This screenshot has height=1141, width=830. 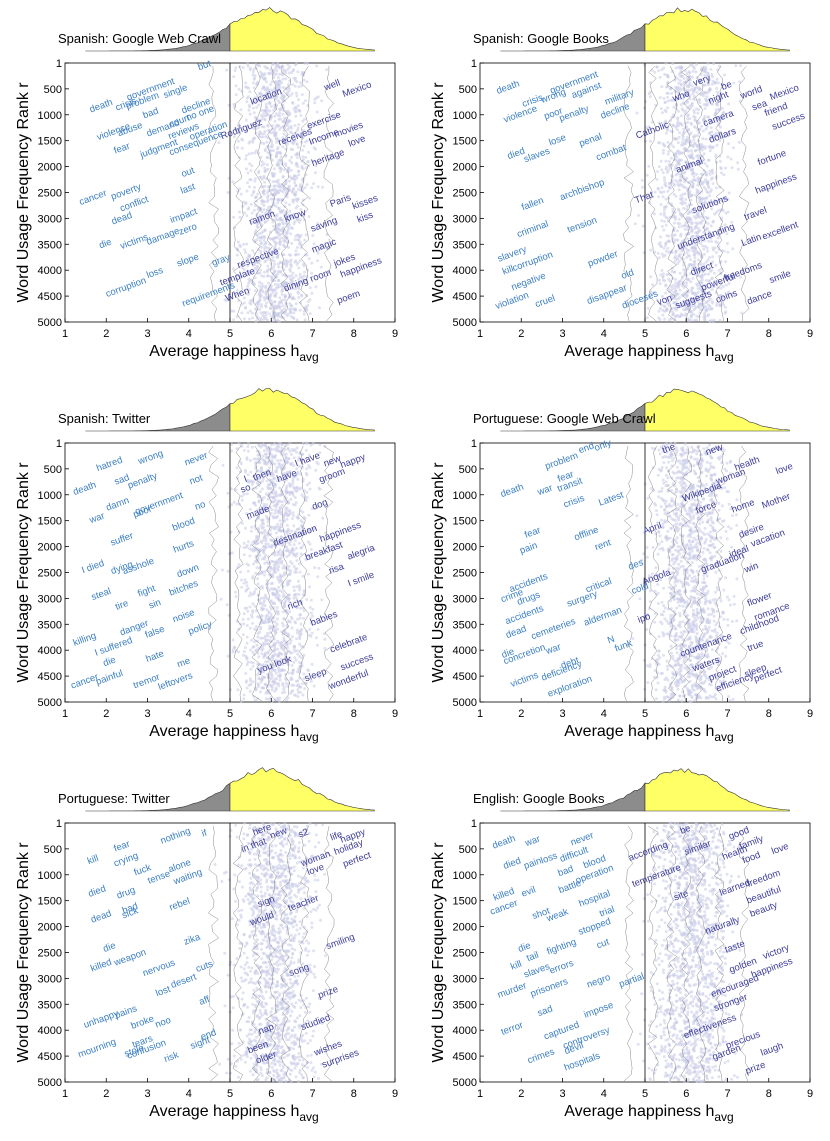 What do you see at coordinates (521, 334) in the screenshot?
I see `x-tick-label: 2` at bounding box center [521, 334].